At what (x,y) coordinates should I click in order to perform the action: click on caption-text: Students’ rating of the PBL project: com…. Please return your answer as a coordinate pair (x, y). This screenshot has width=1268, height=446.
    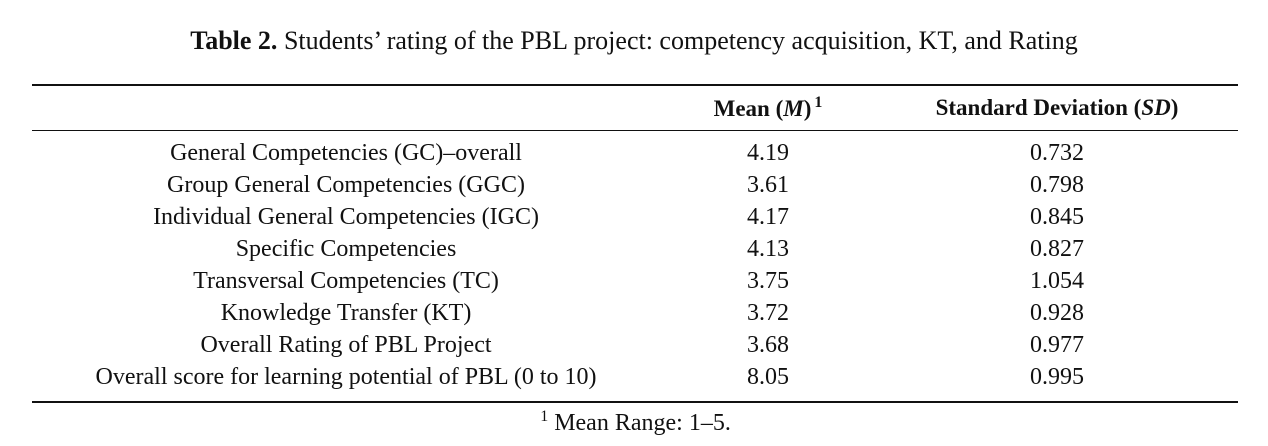
    Looking at the image, I should click on (680, 40).